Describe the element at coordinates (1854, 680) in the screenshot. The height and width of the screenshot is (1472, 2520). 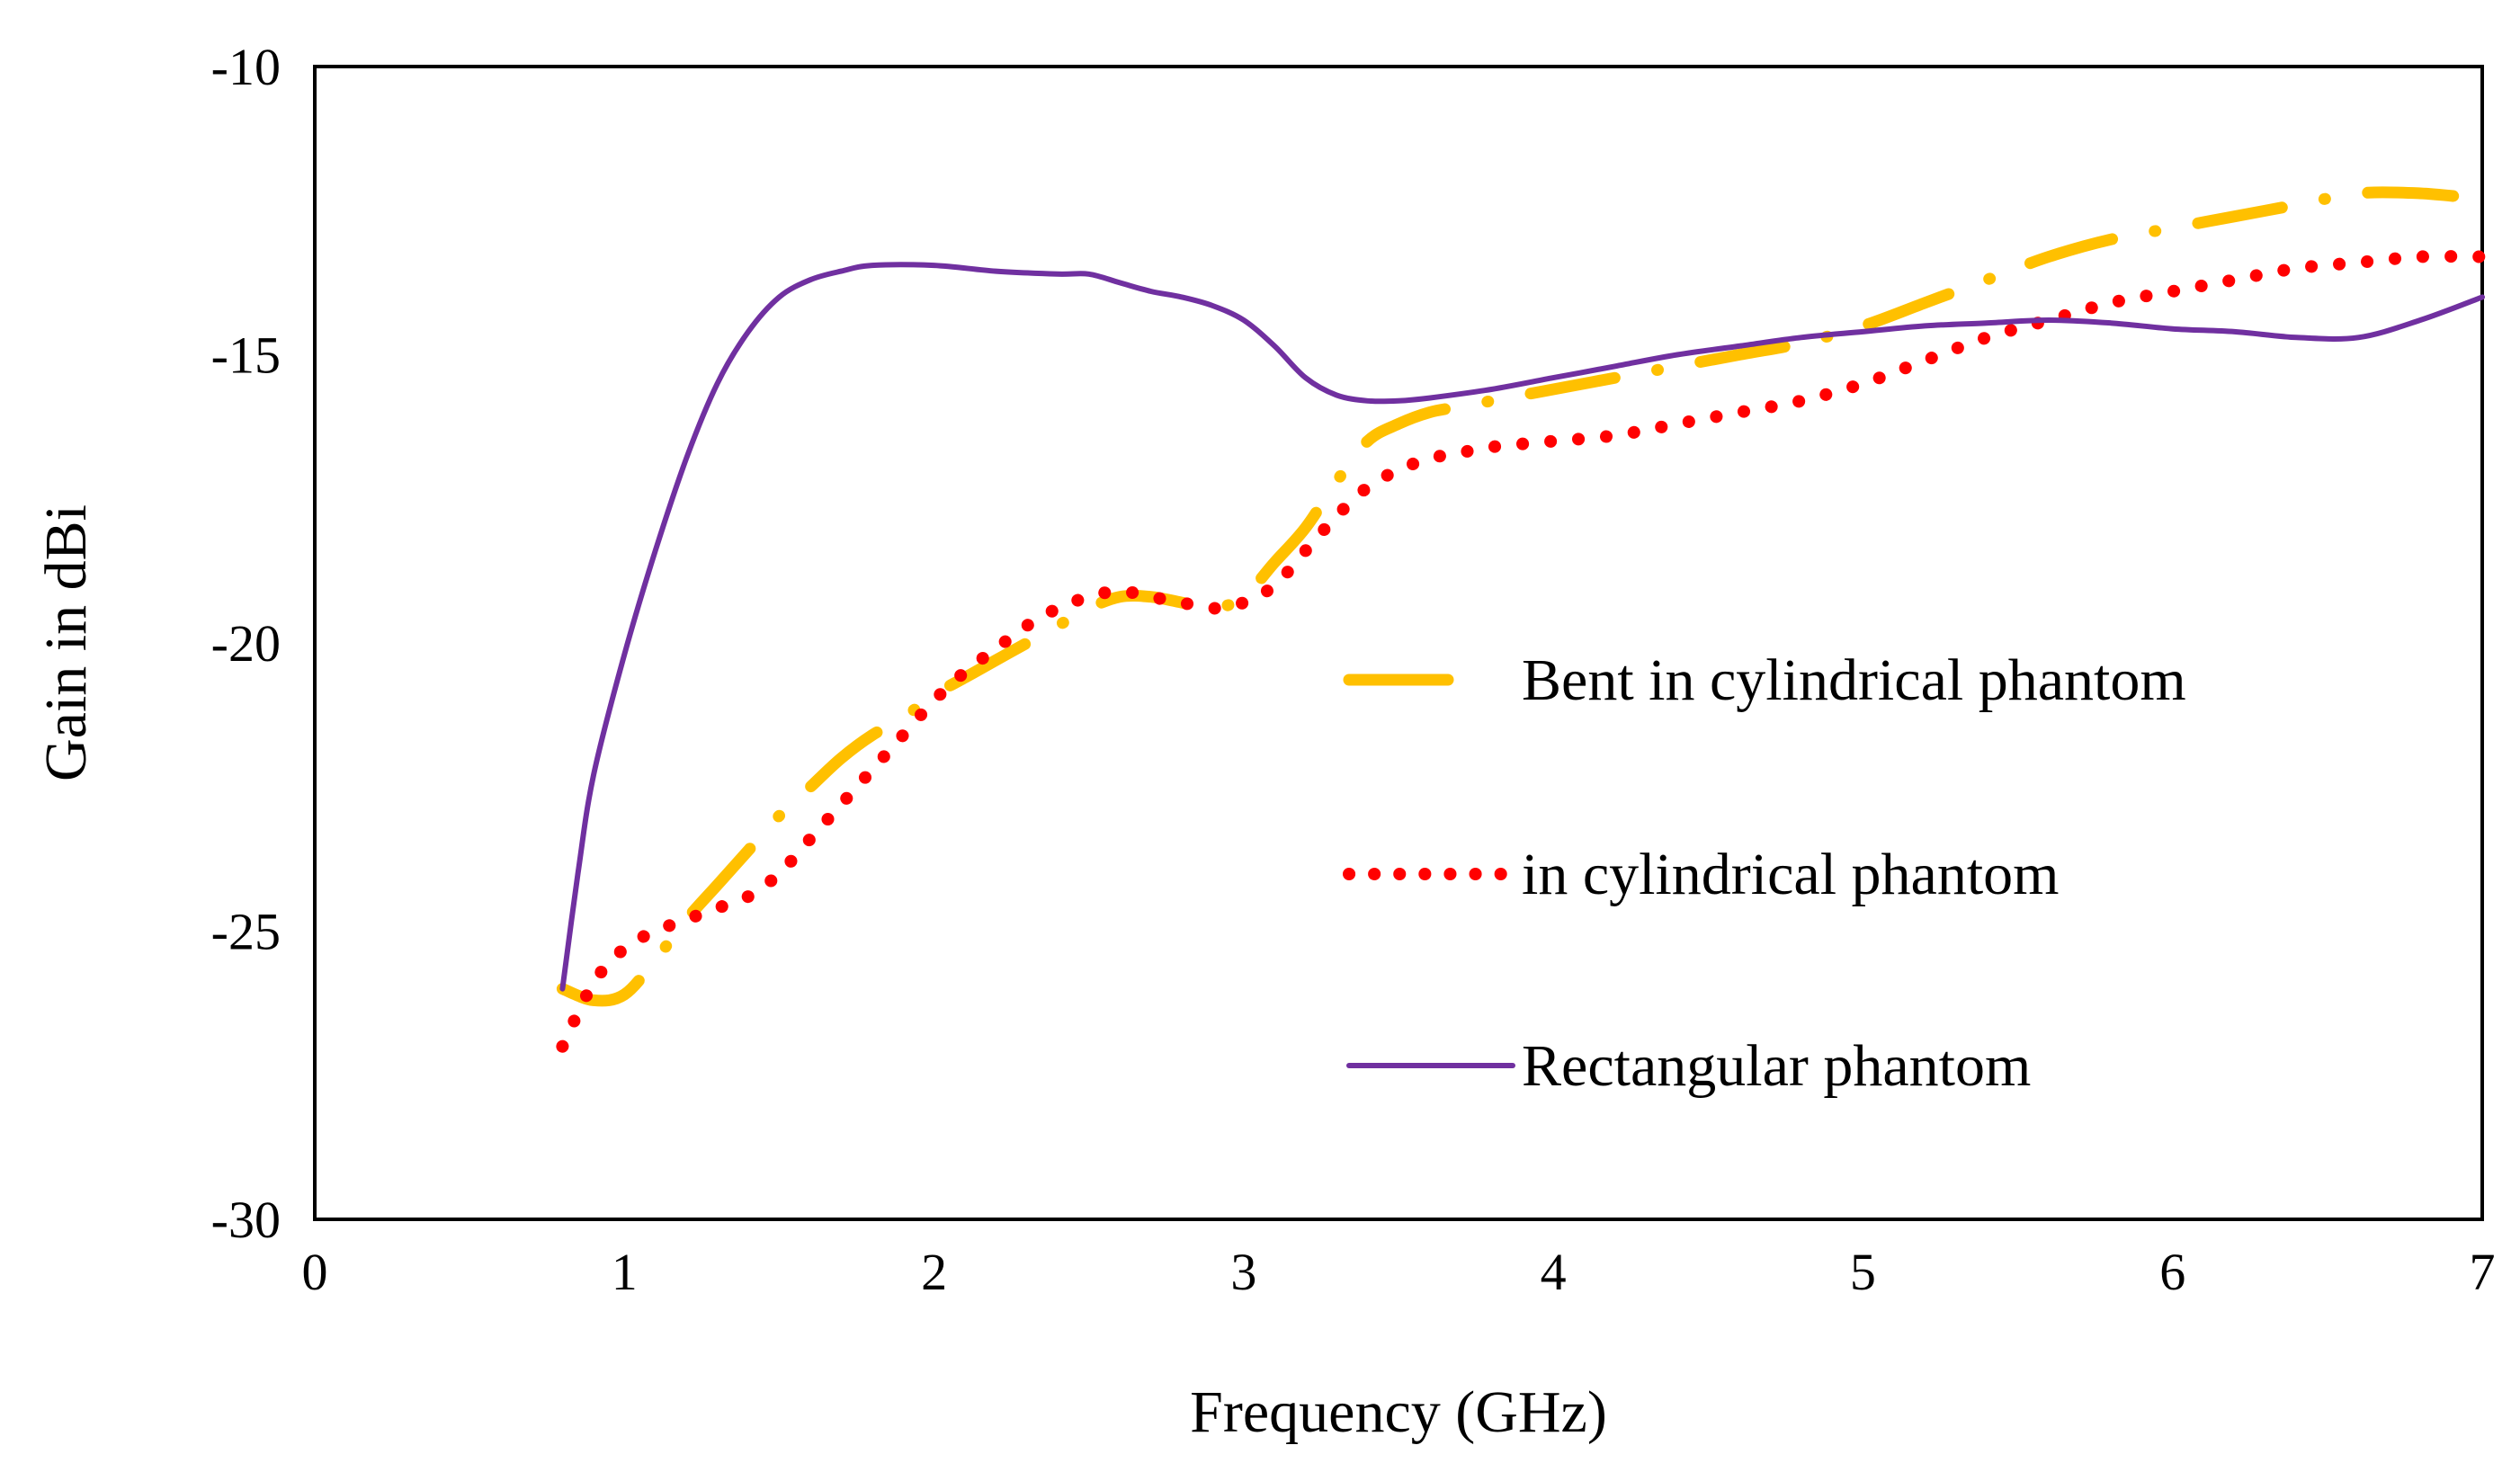
I see `legend-label-1: Bent in cylindrical phantom` at that location.